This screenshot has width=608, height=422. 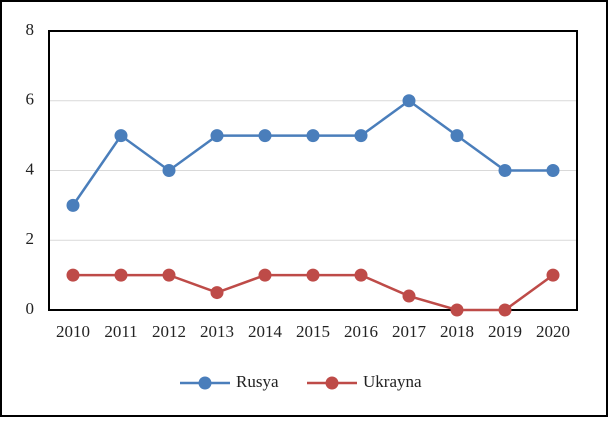 I want to click on x-tick-label: 2011, so click(x=120, y=331).